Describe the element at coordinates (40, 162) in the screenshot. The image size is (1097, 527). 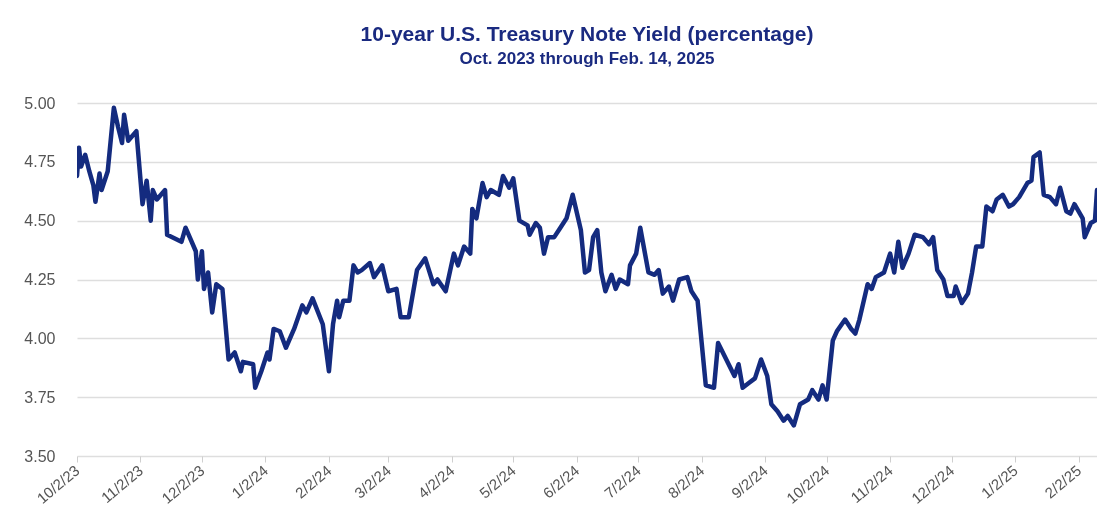
I see `y-tick-label: 4.75` at that location.